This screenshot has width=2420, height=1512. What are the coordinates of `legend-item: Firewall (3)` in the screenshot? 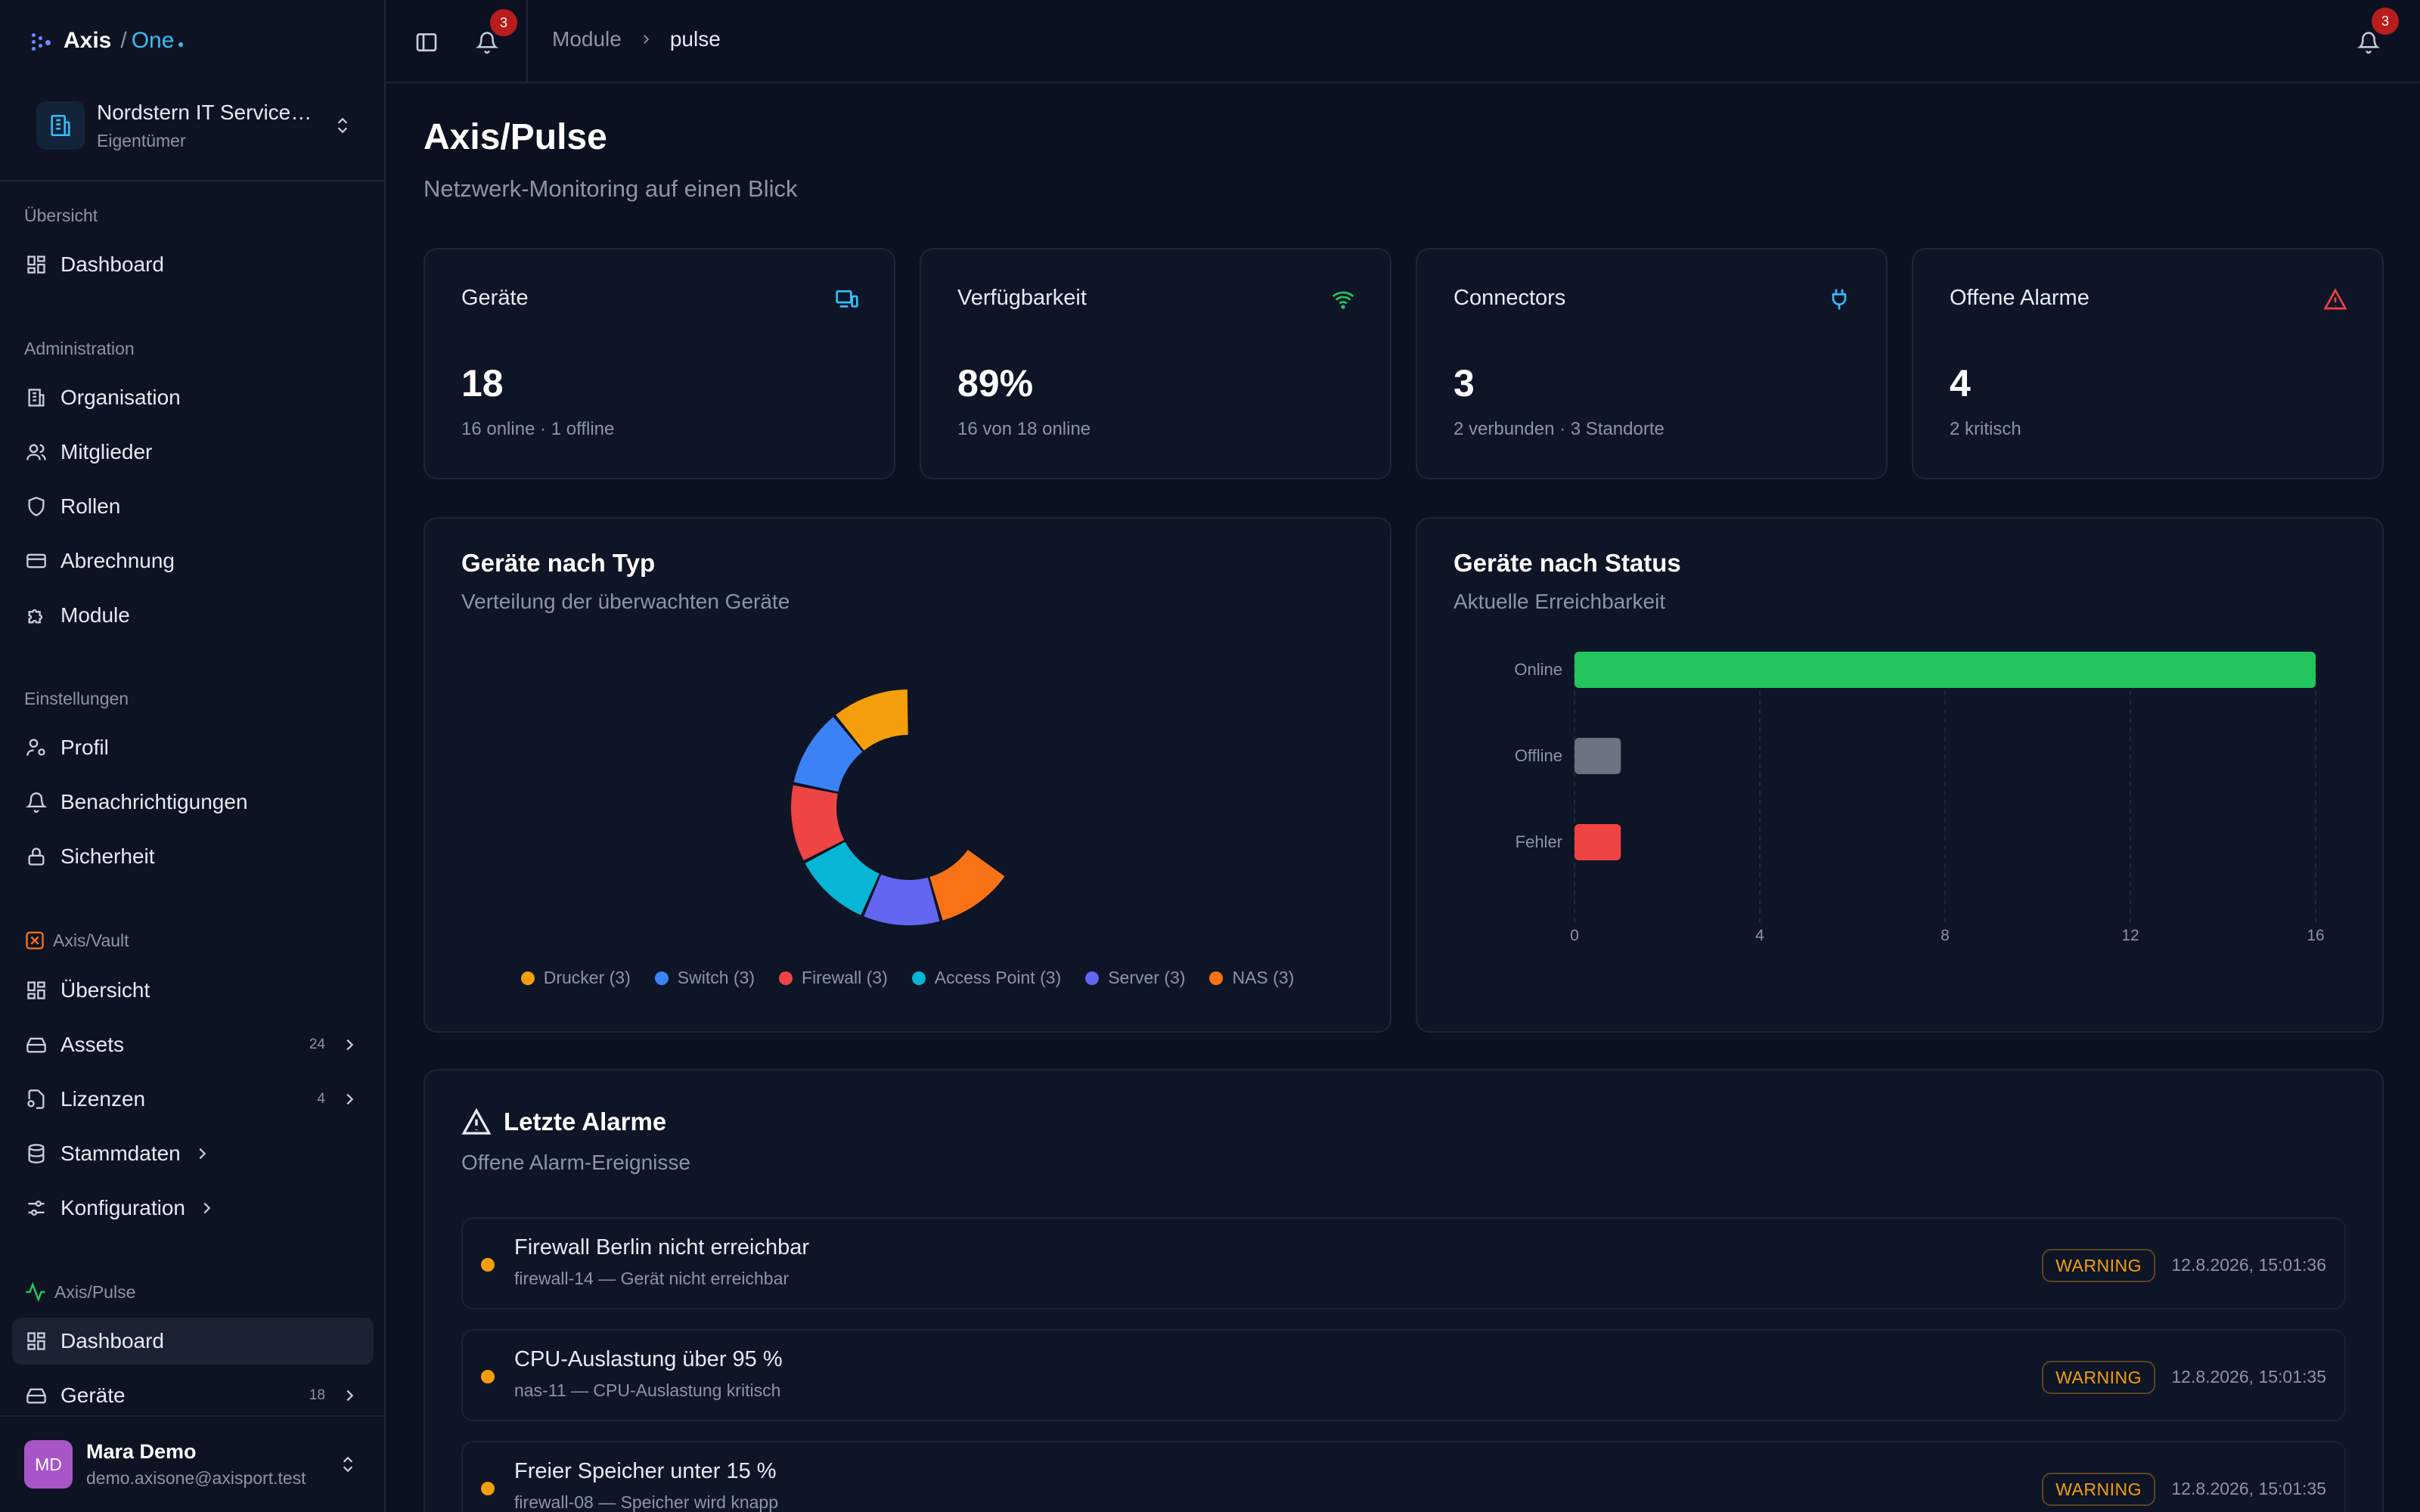 It's located at (834, 978).